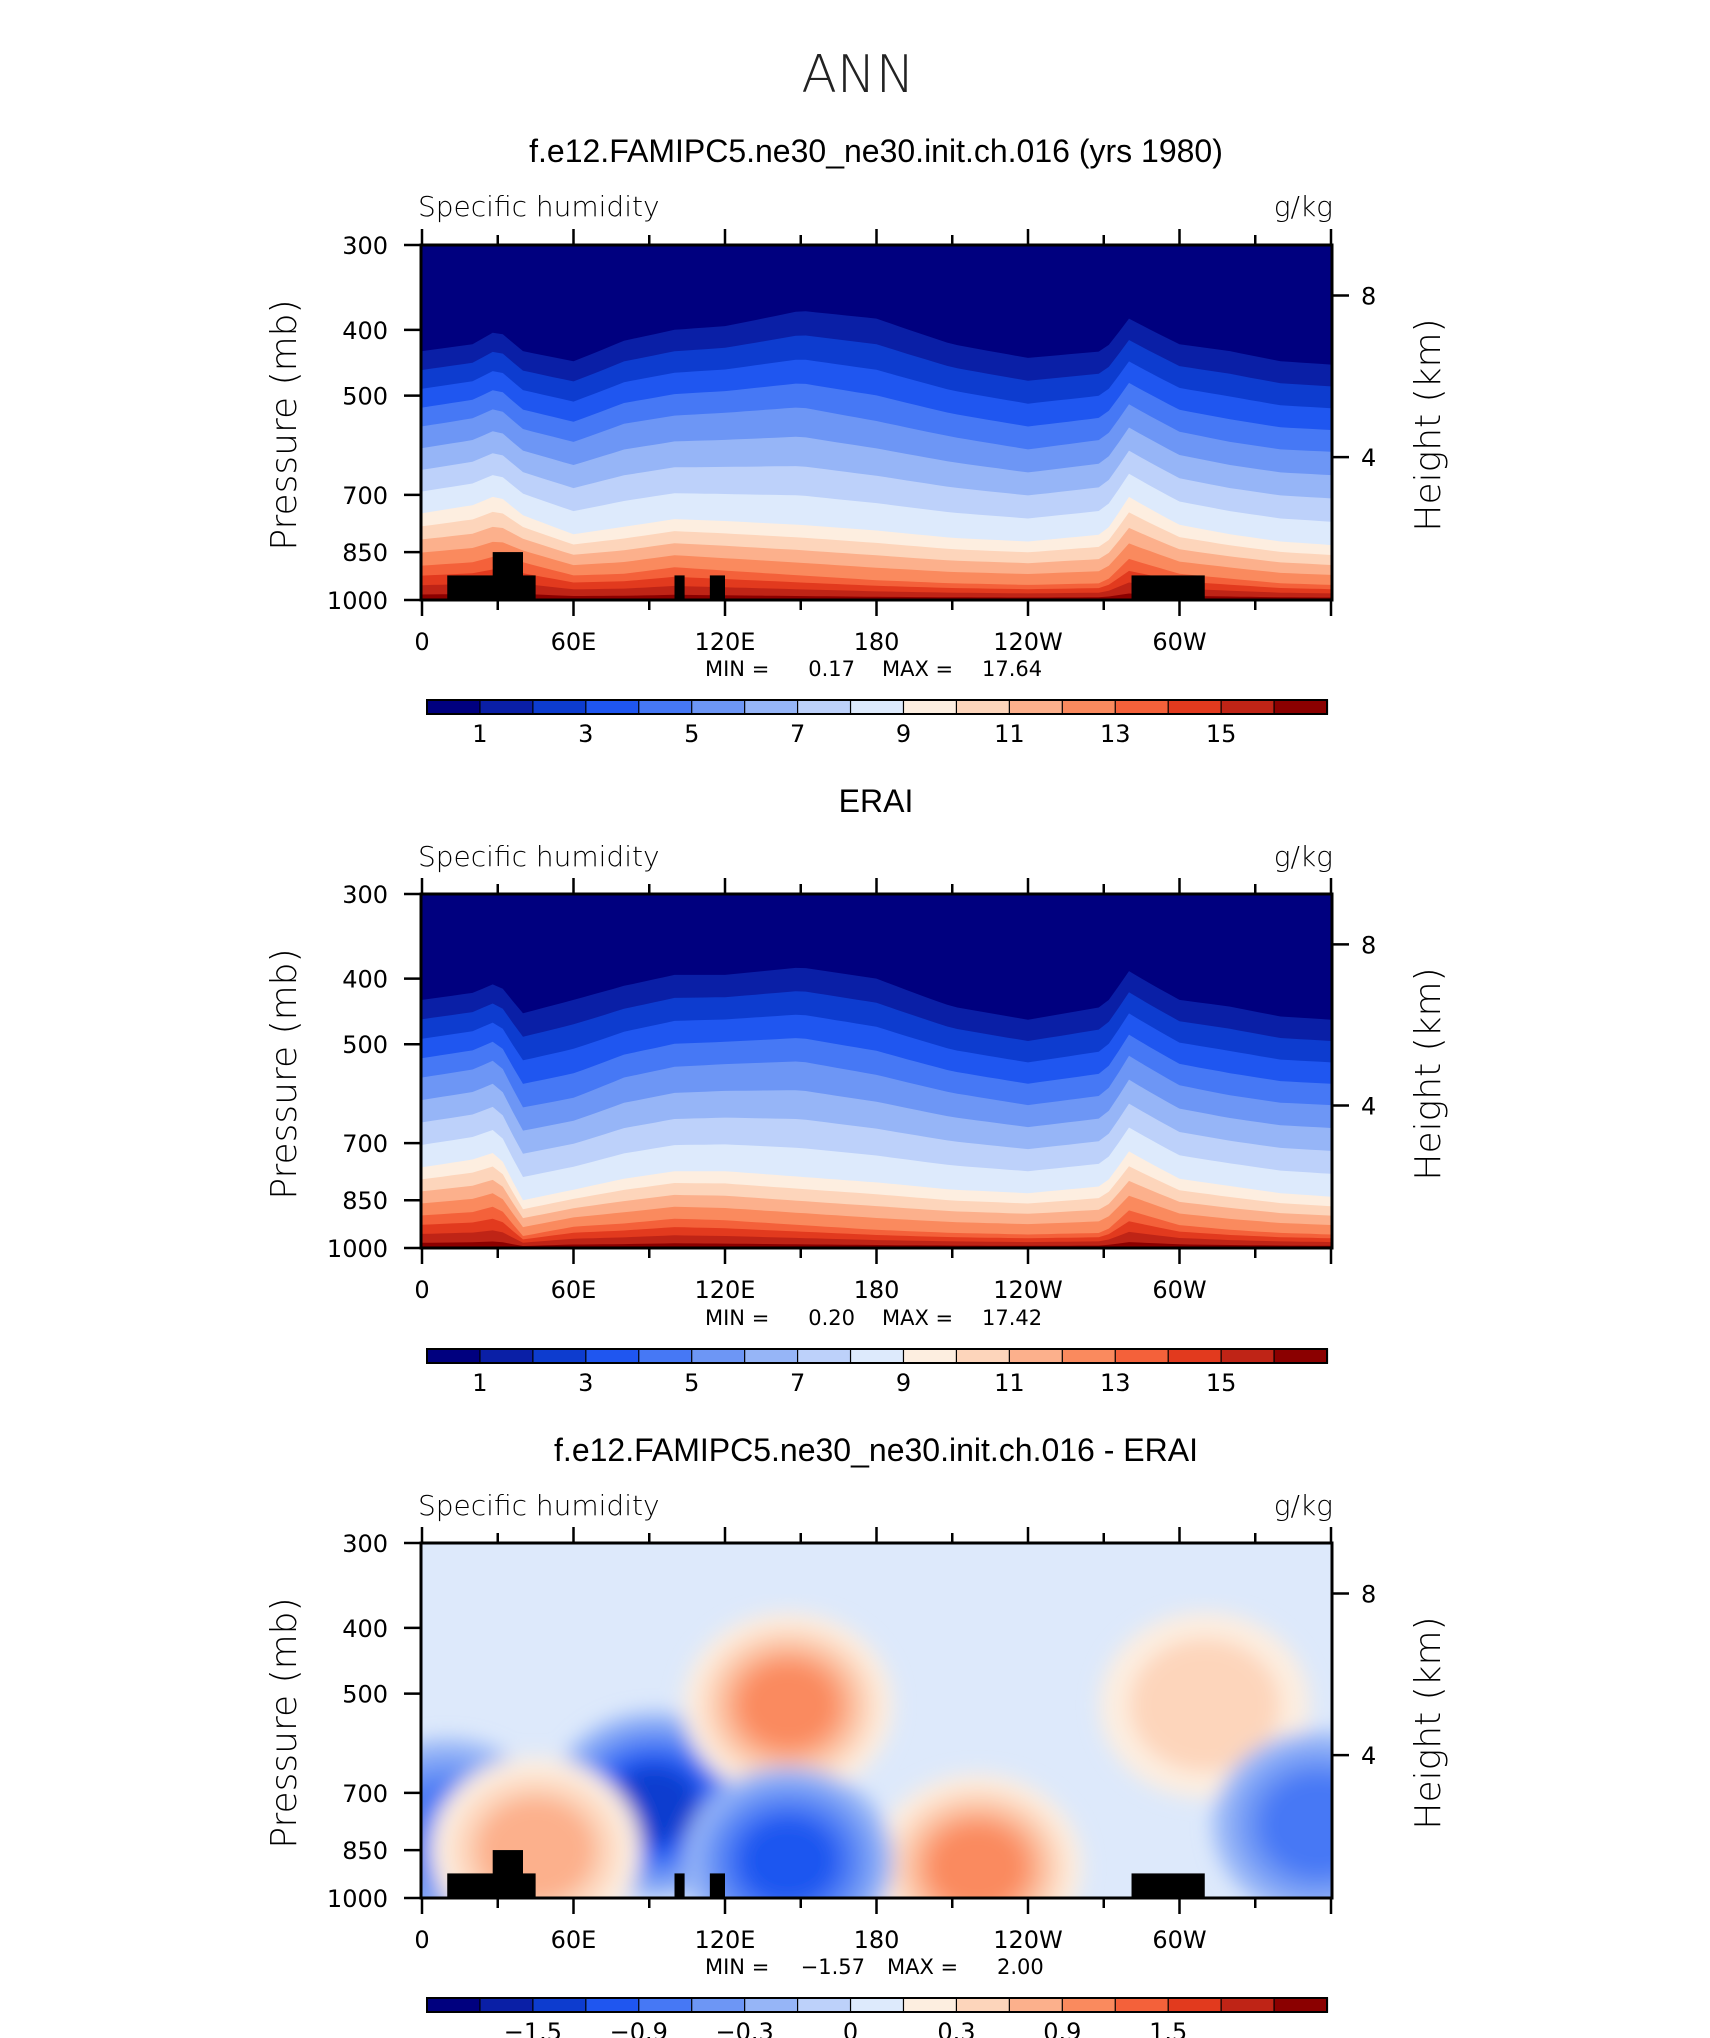 This screenshot has width=1710, height=2038. What do you see at coordinates (574, 1940) in the screenshot?
I see `x-tick-label: 60E` at bounding box center [574, 1940].